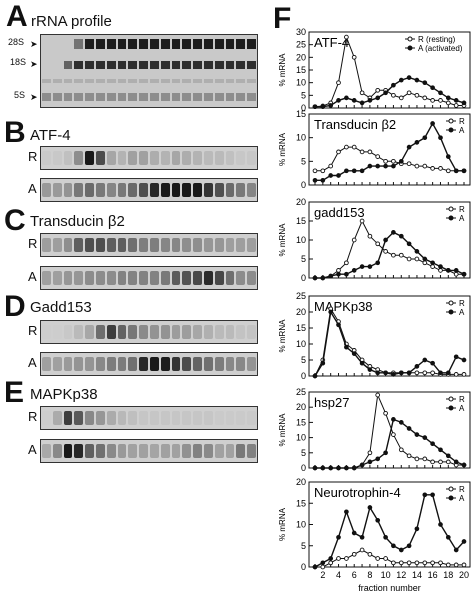 The height and width of the screenshot is (594, 474). I want to click on chart-title: MAPKp38, so click(343, 306).